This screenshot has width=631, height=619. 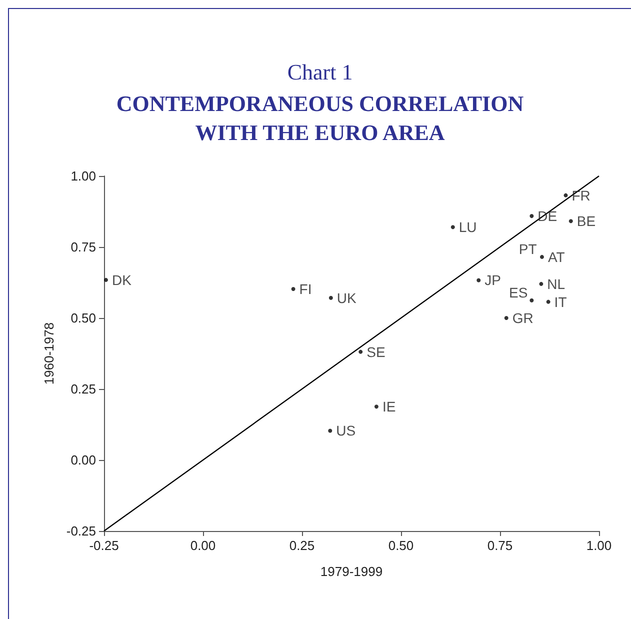 I want to click on y-tick-label: 0.50, so click(x=83, y=318).